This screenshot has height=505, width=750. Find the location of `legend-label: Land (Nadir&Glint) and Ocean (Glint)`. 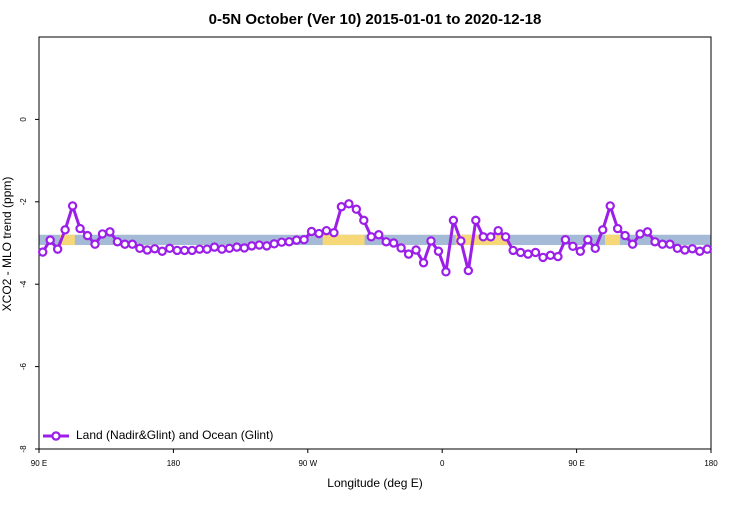

legend-label: Land (Nadir&Glint) and Ocean (Glint) is located at coordinates (174, 435).